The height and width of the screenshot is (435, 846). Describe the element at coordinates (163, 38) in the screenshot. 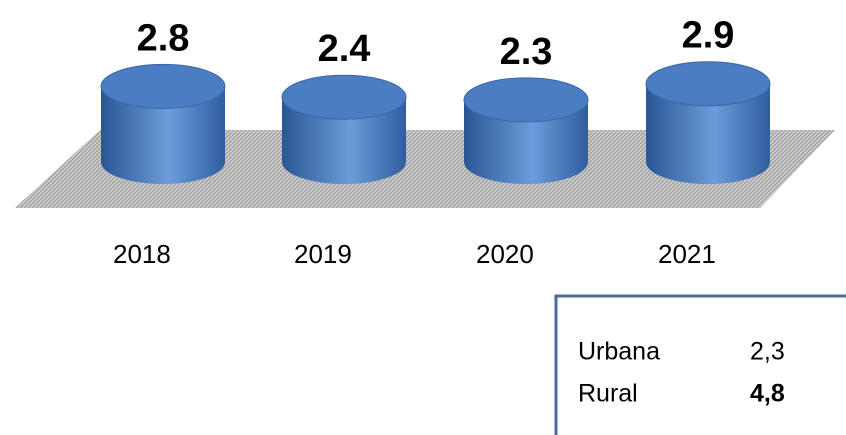

I see `value-label: 2.8` at that location.